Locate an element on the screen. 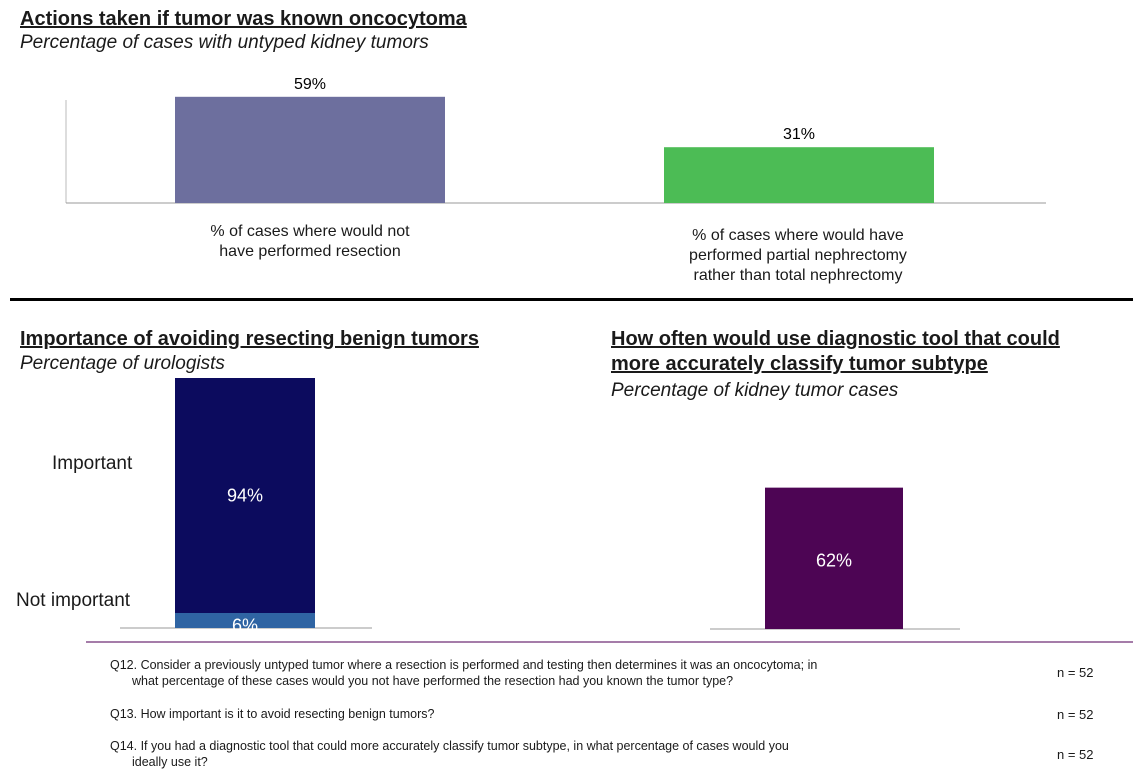 Image resolution: width=1133 pixels, height=771 pixels. category-label-line: performed partial nephrectomy is located at coordinates (798, 255).